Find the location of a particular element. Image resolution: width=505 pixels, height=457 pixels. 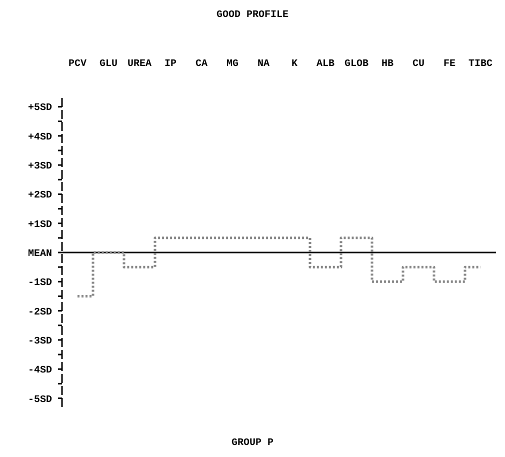

x-axis-title: GROUP P is located at coordinates (252, 443).